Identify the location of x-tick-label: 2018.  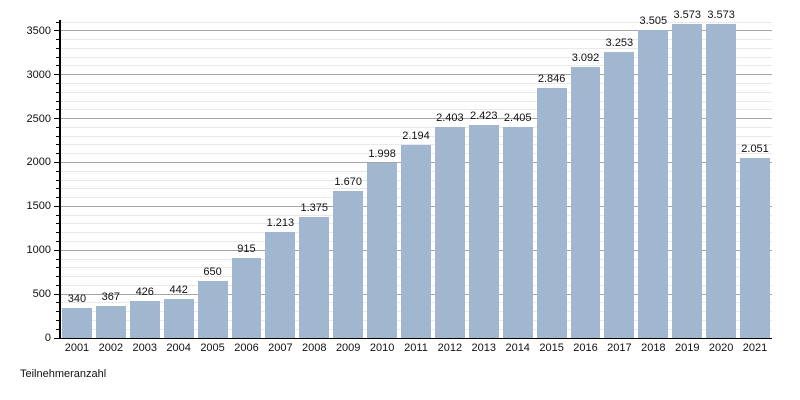
(653, 348).